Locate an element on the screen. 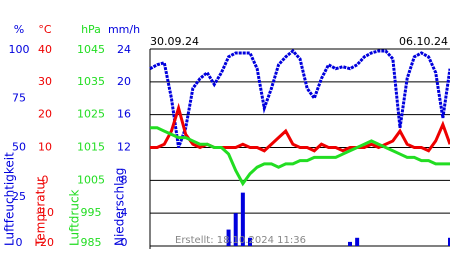 This screenshot has height=254, width=450. series-name: Luftdruck is located at coordinates (75, 217).